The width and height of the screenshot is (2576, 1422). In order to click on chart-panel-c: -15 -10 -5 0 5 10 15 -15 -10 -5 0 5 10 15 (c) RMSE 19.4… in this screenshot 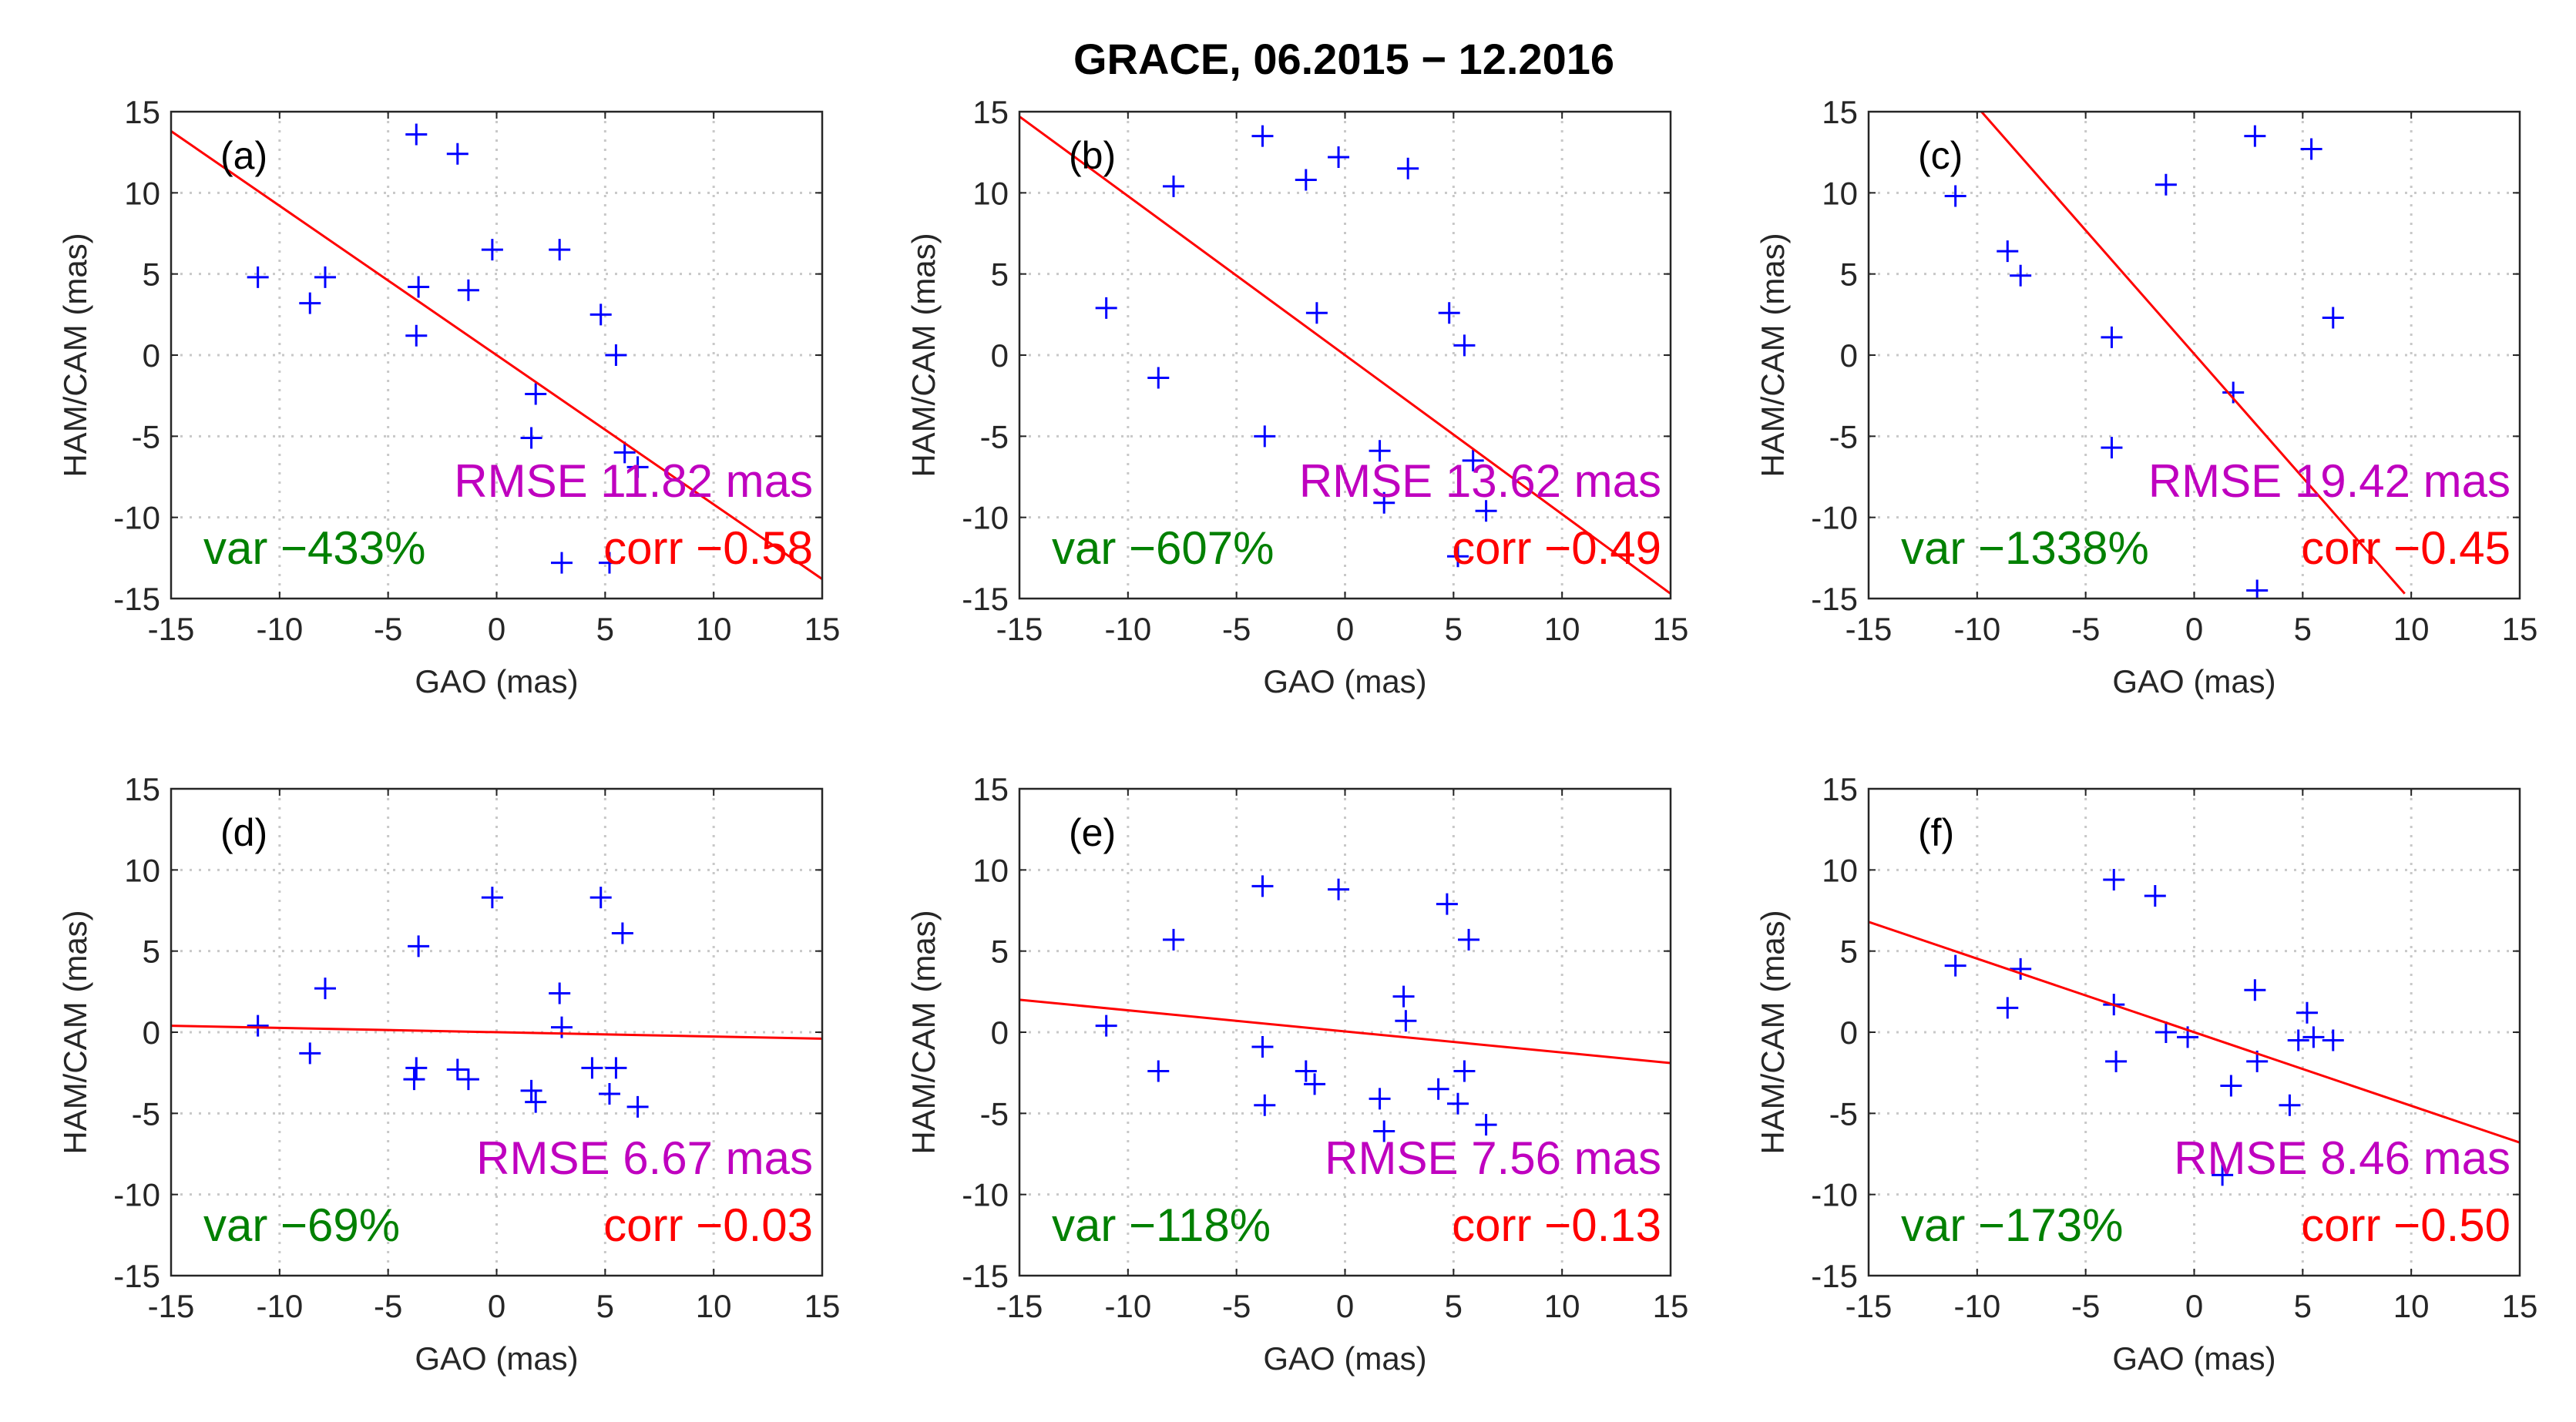, I will do `click(2146, 396)`.